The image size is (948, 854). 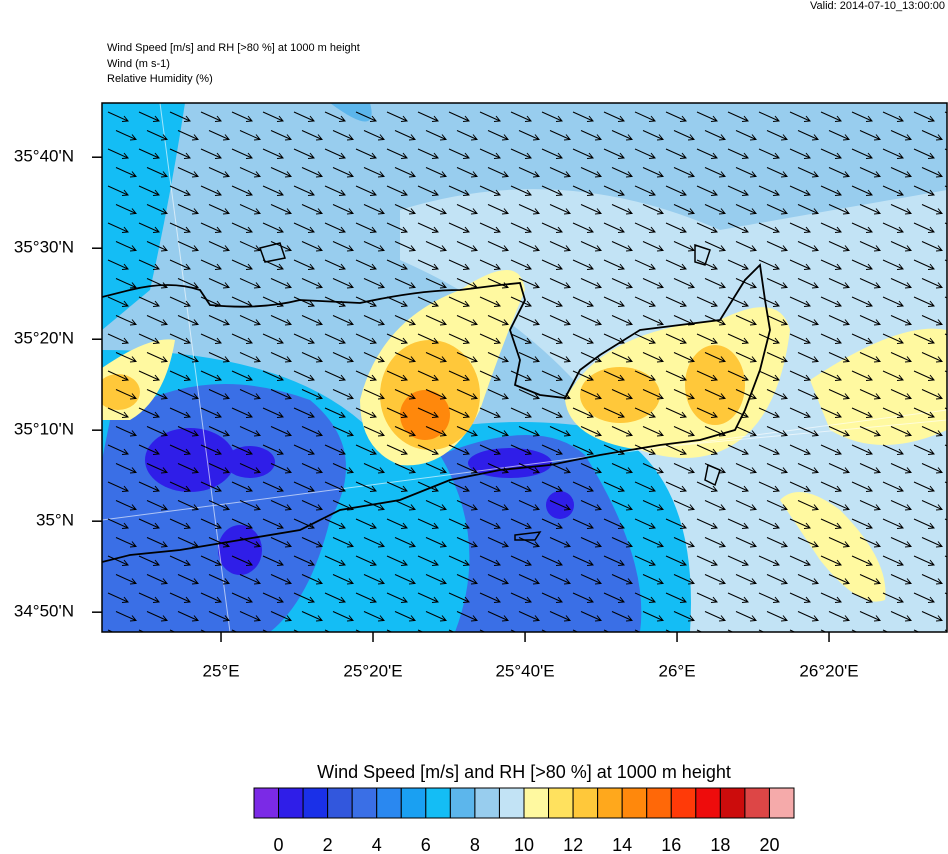 What do you see at coordinates (877, 6) in the screenshot?
I see `valid-time: Valid: 2014-07-10_13:00:00` at bounding box center [877, 6].